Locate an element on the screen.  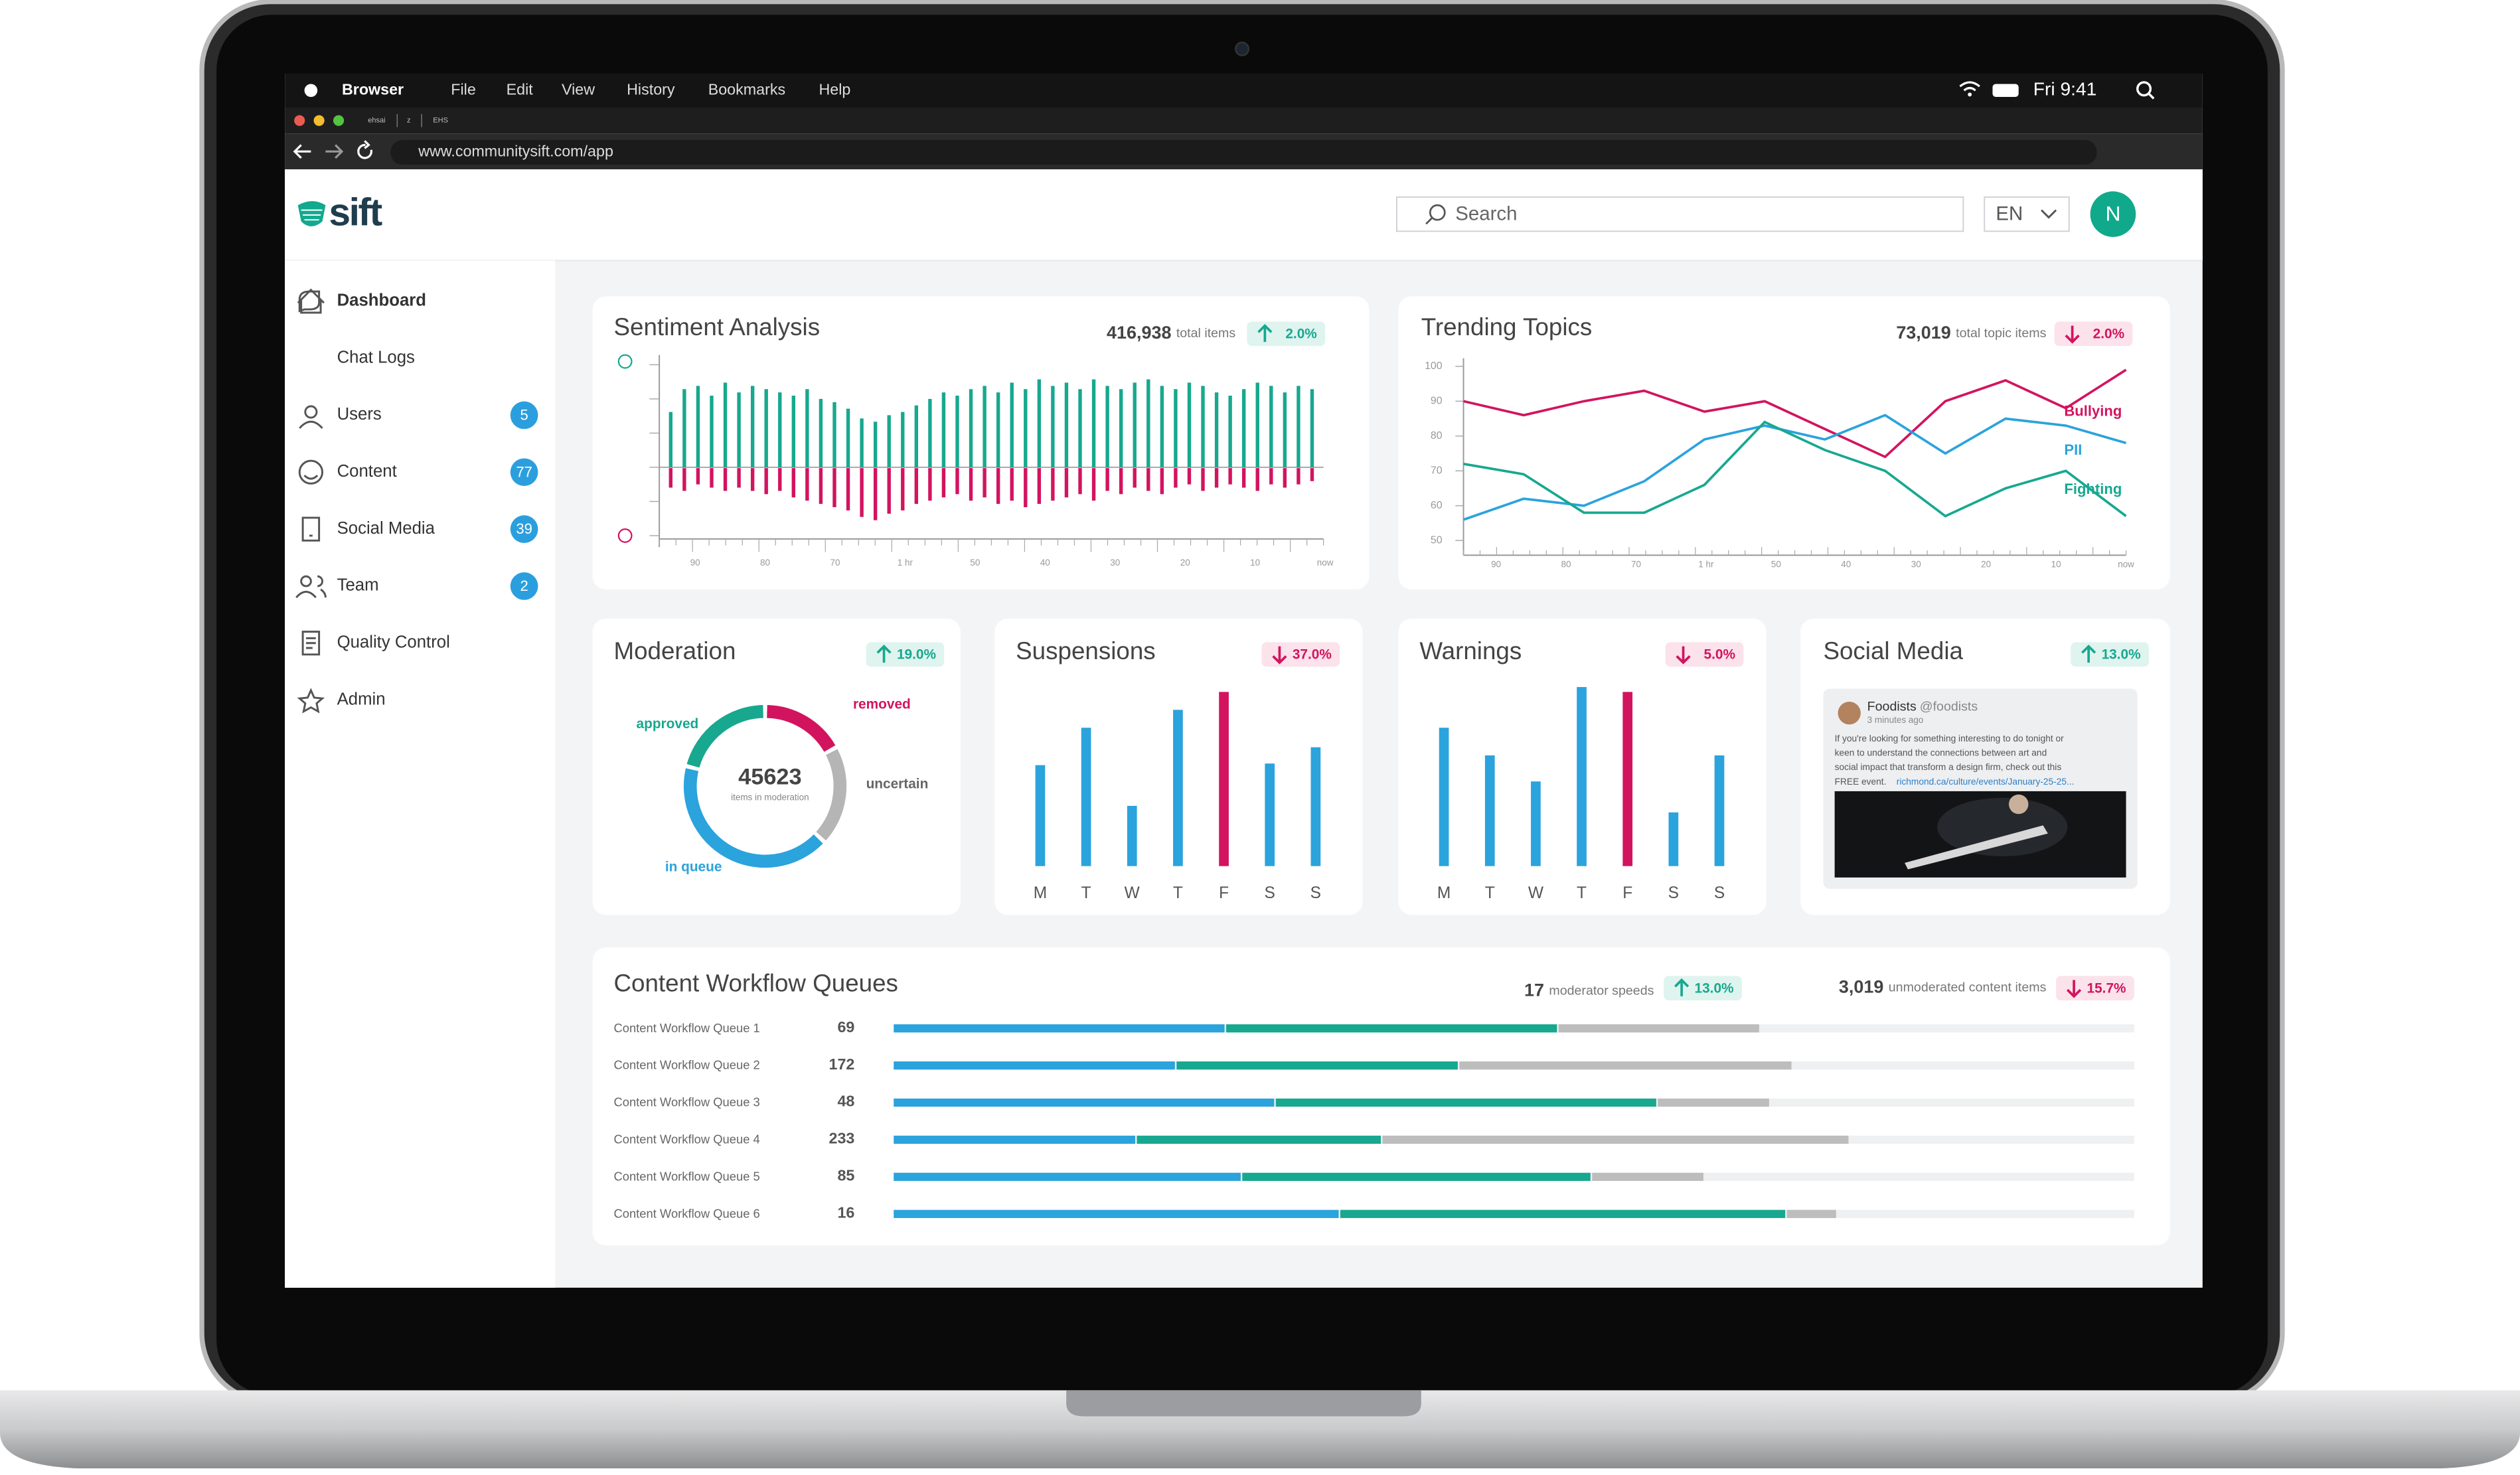
badge is located at coordinates (524, 586).